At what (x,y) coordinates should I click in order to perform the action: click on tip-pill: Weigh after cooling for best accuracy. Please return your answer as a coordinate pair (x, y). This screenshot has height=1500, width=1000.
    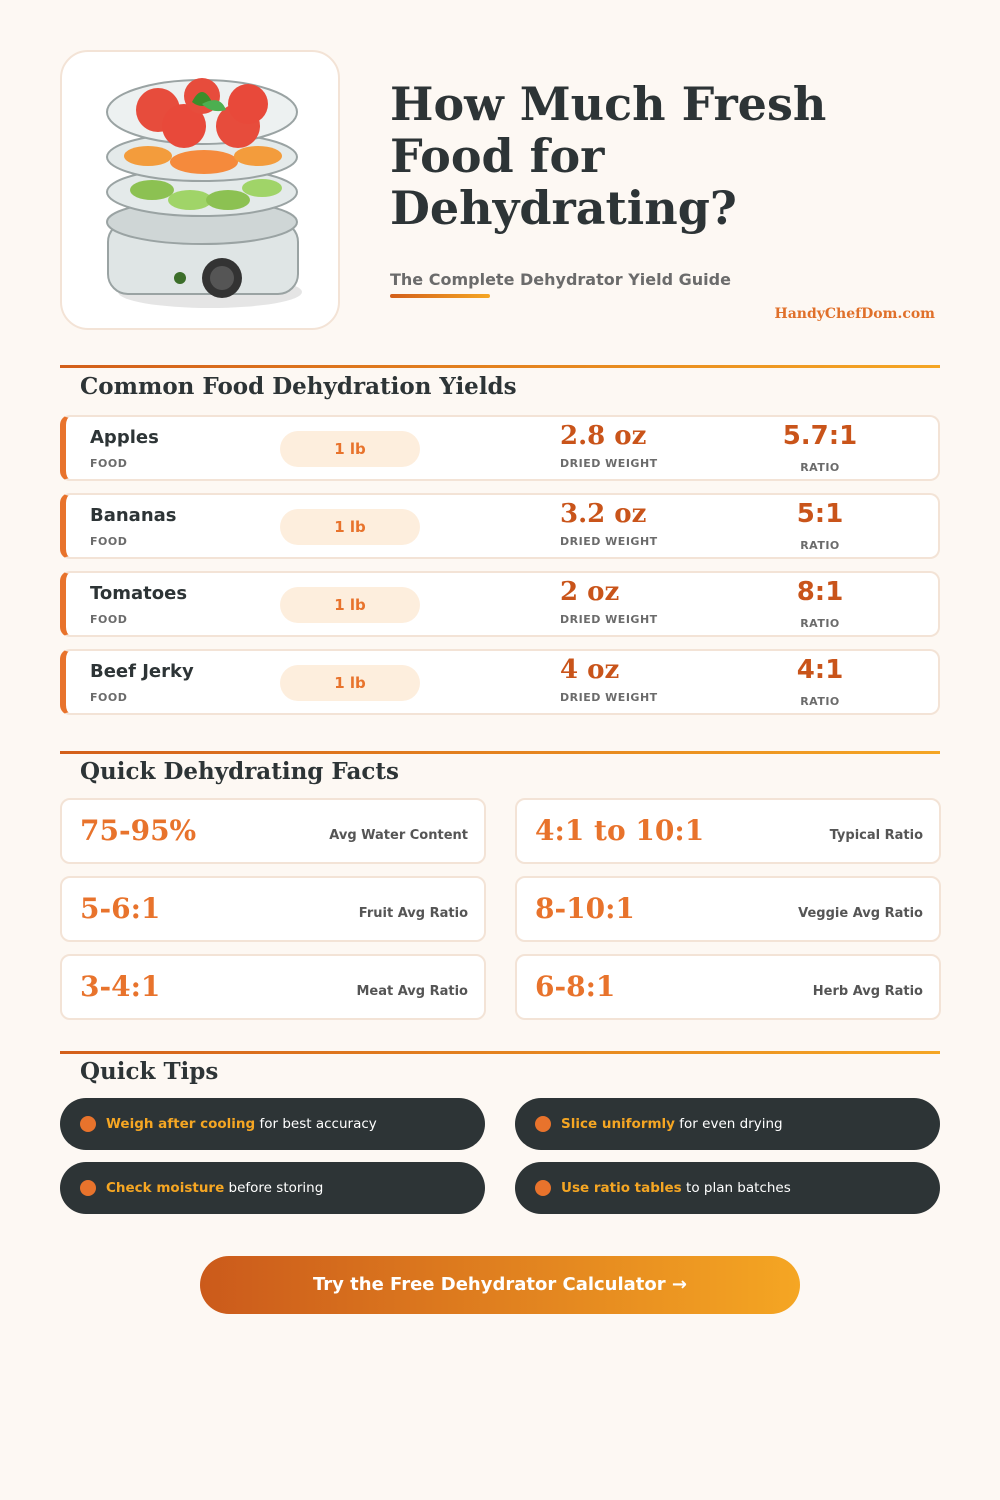
    Looking at the image, I should click on (272, 1124).